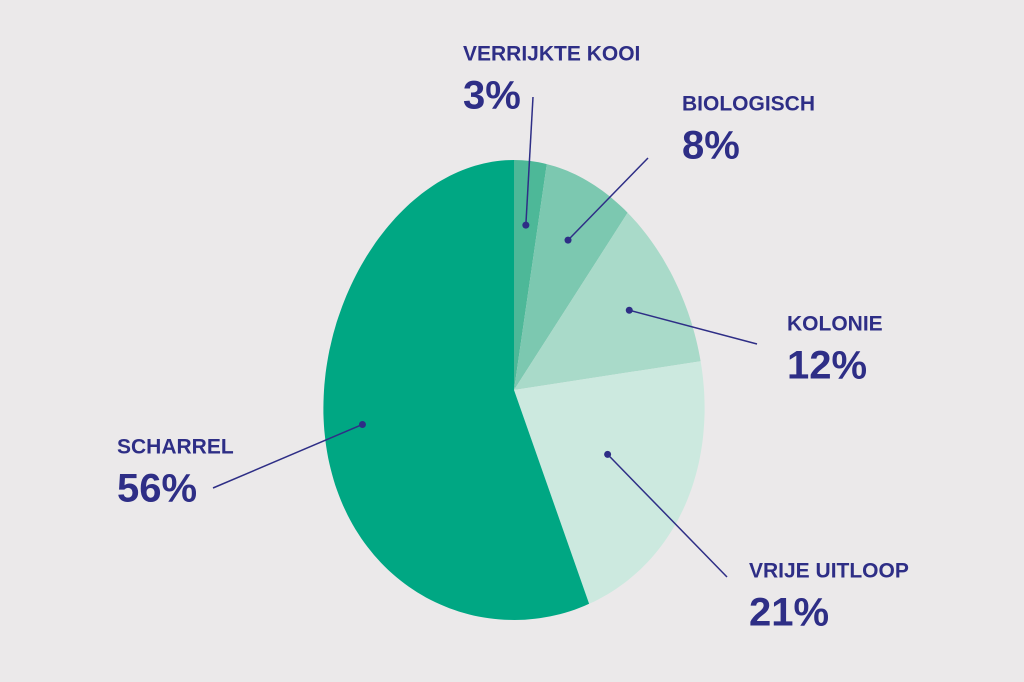 The width and height of the screenshot is (1024, 682). I want to click on slice-label: VRIJE UITLOOP, so click(829, 571).